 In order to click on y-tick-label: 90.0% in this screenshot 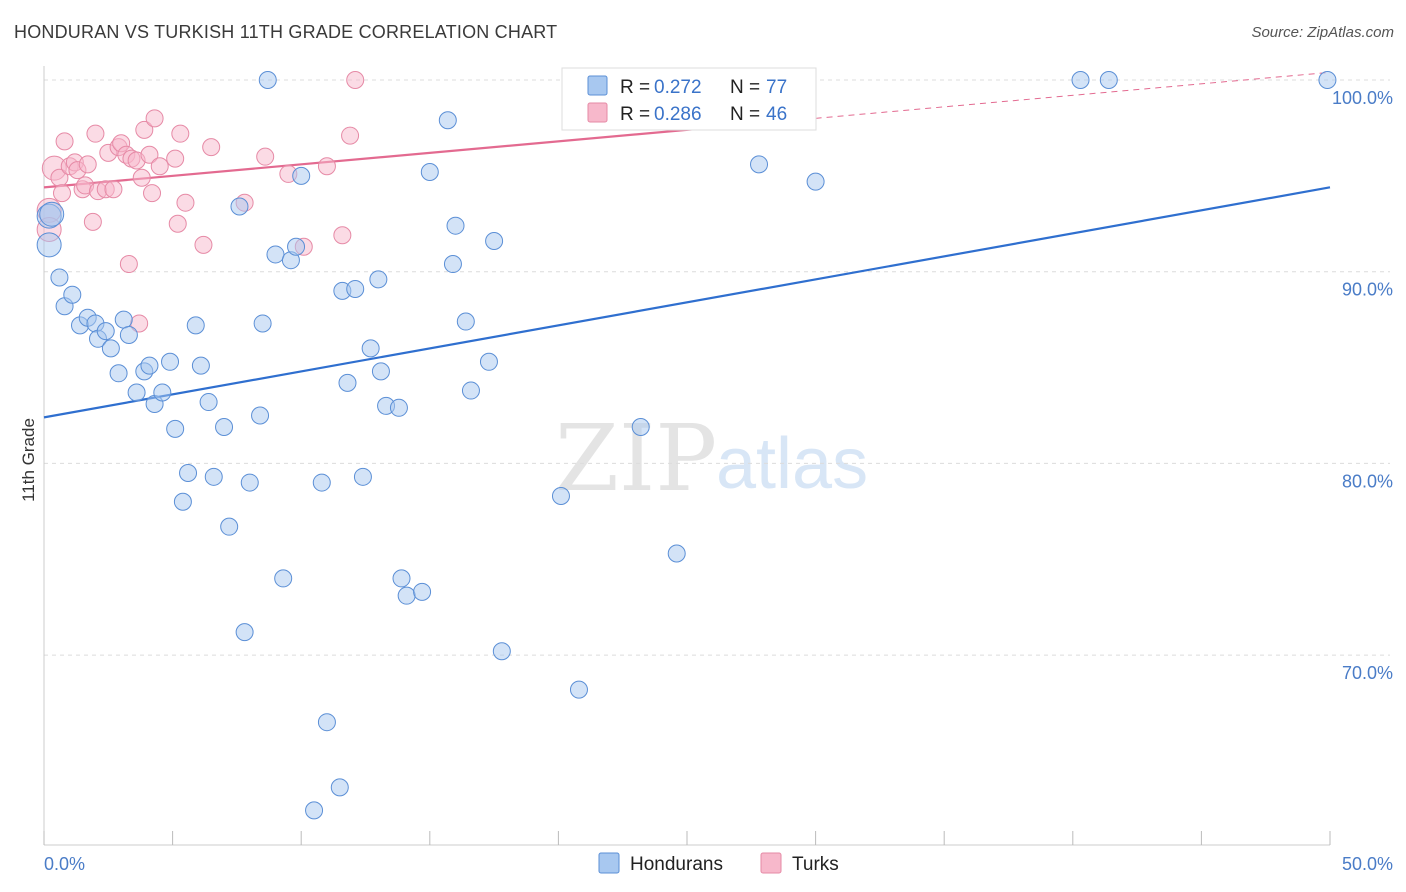, I will do `click(1367, 290)`.